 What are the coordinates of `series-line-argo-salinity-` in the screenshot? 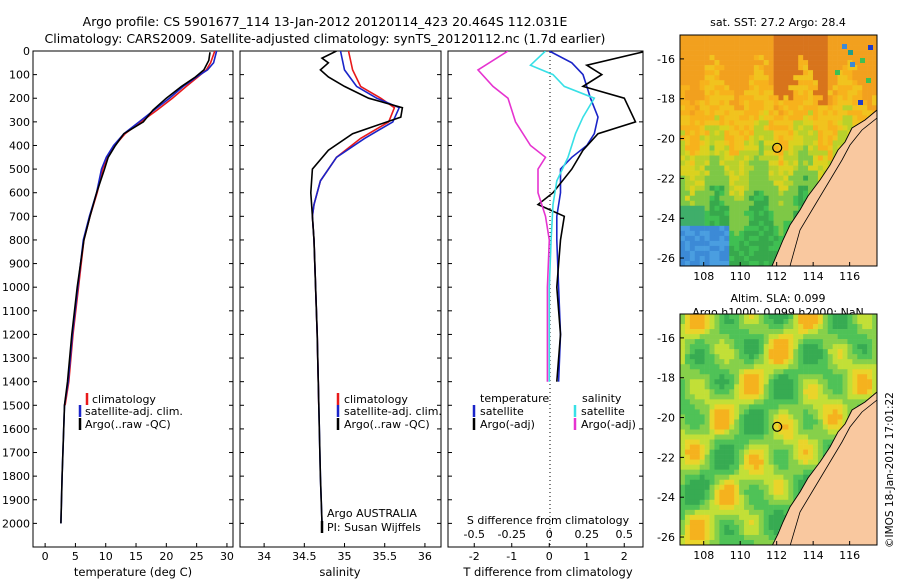 It's located at (513, 216).